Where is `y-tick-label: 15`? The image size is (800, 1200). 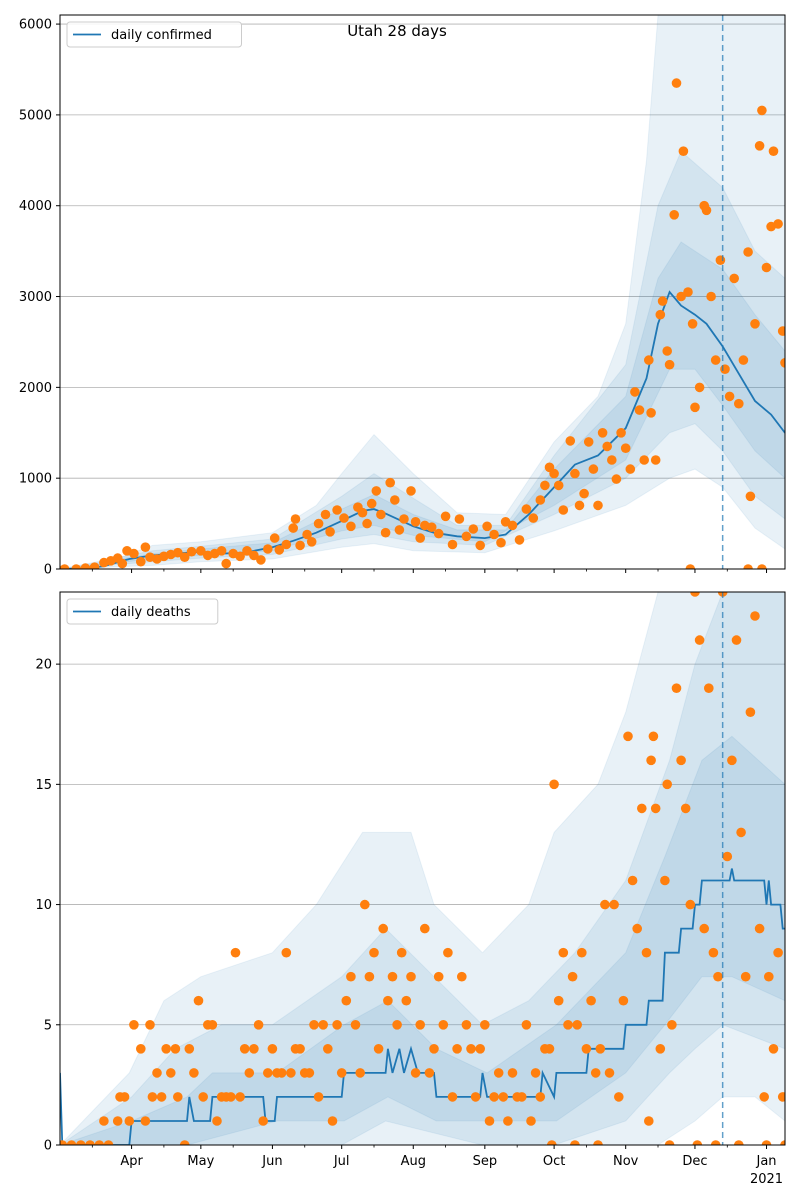 y-tick-label: 15 is located at coordinates (43, 785).